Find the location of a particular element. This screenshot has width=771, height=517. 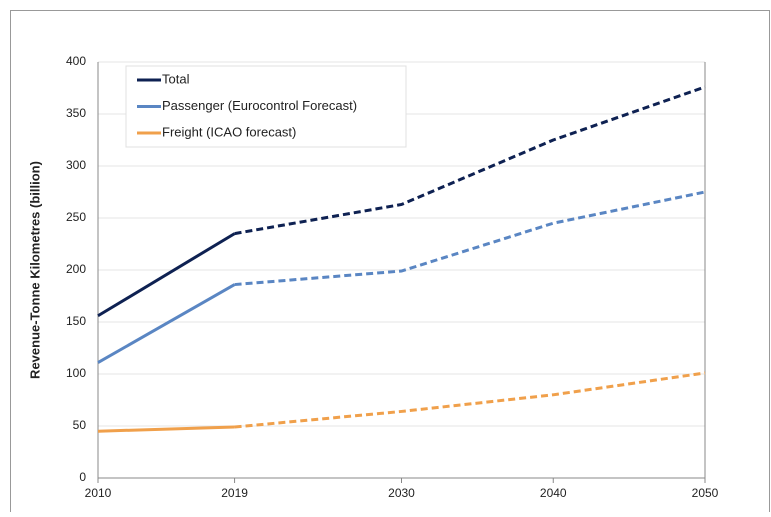

legend-label: Passenger (Eurocontrol Forecast) is located at coordinates (259, 105).